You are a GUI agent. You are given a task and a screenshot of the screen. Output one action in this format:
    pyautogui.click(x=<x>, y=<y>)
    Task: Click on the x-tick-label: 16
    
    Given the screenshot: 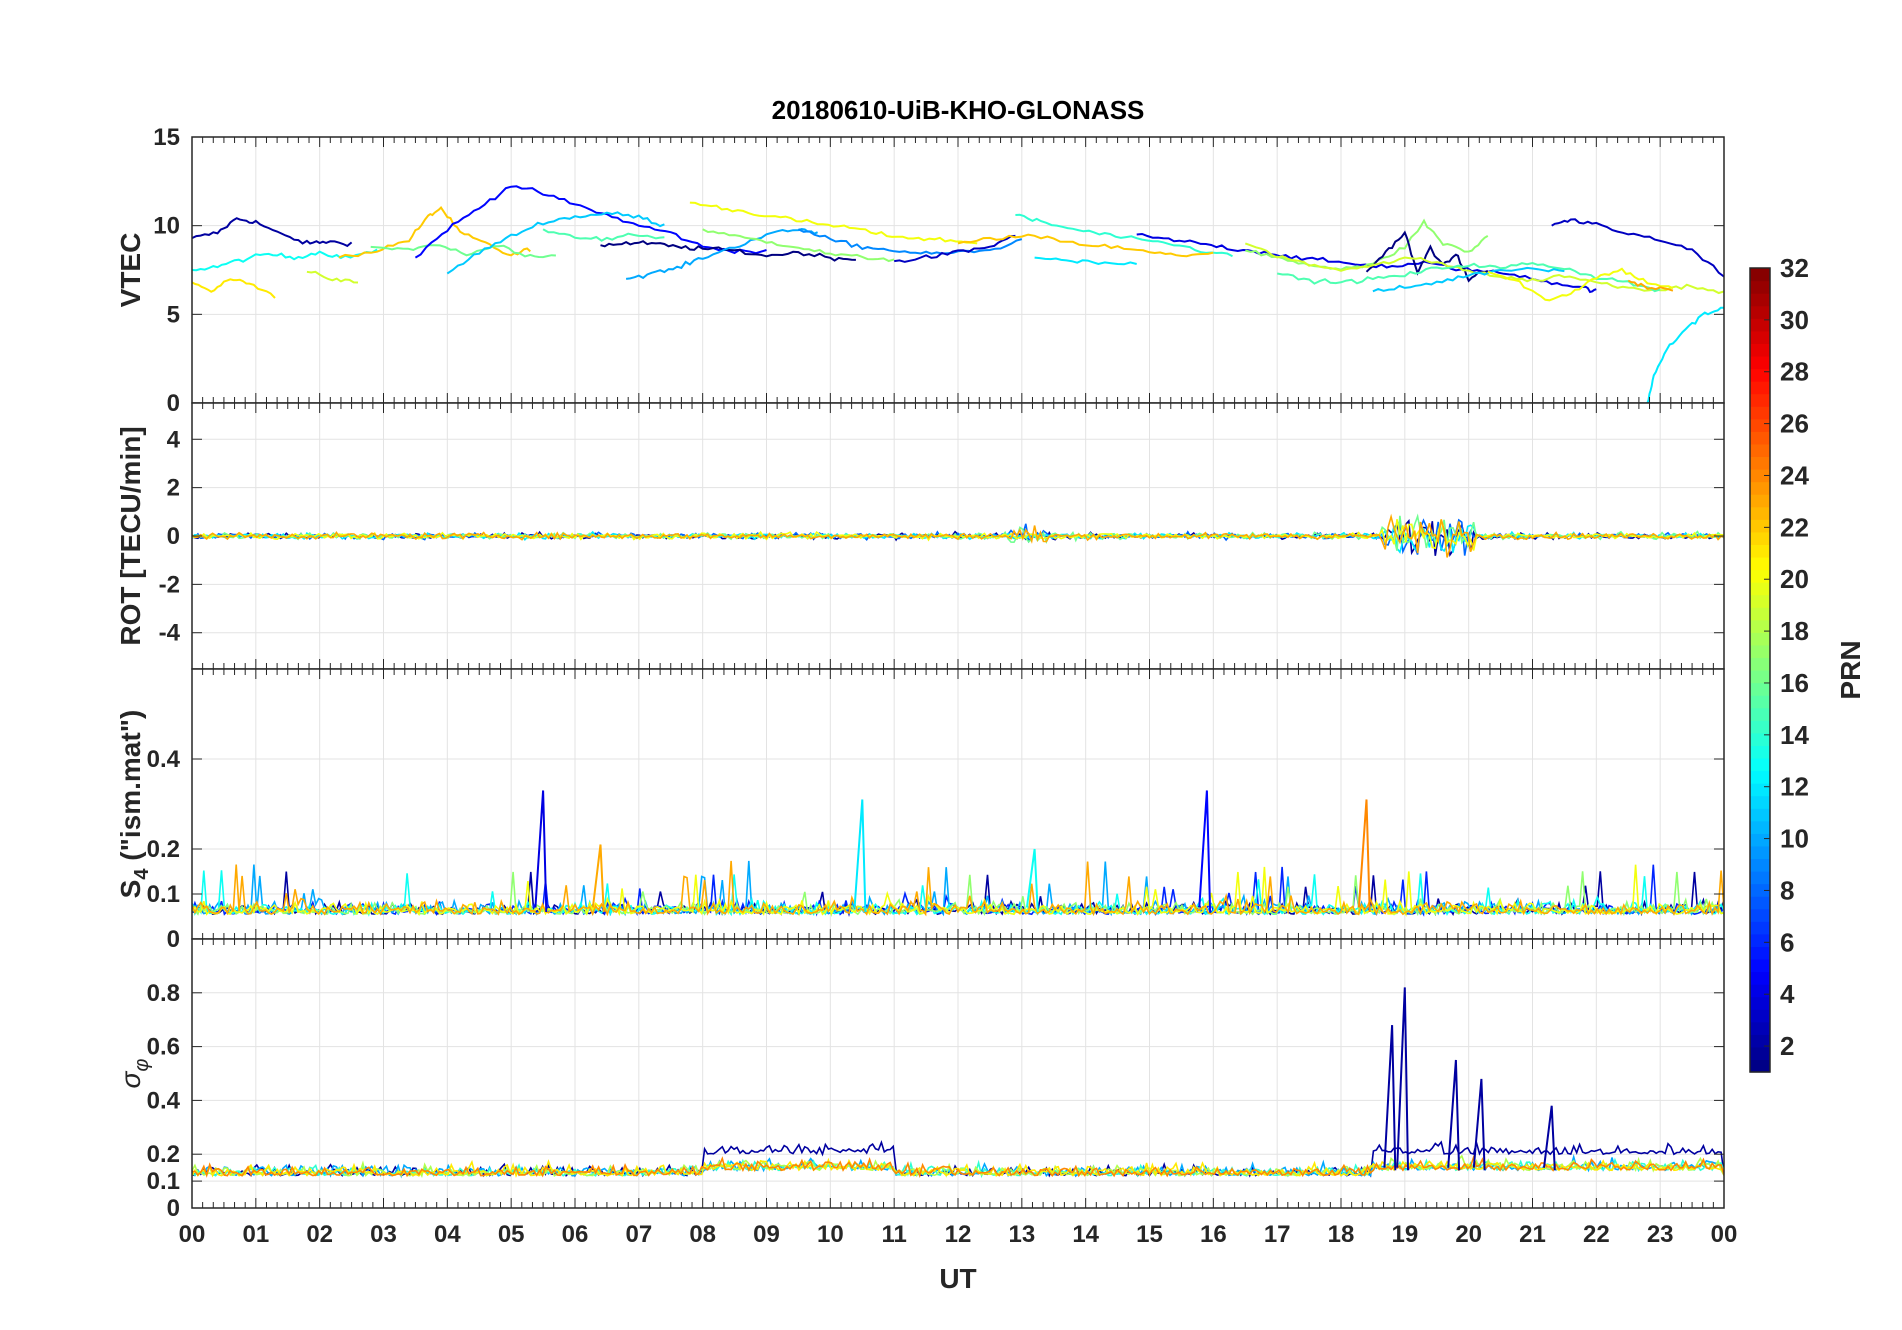 What is the action you would take?
    pyautogui.click(x=1213, y=1234)
    